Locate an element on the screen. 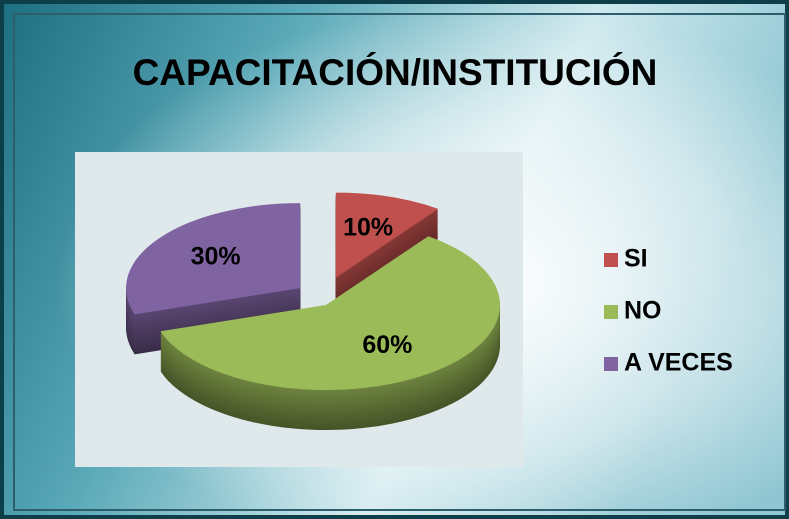 The height and width of the screenshot is (519, 789). data-label: 30% is located at coordinates (216, 257).